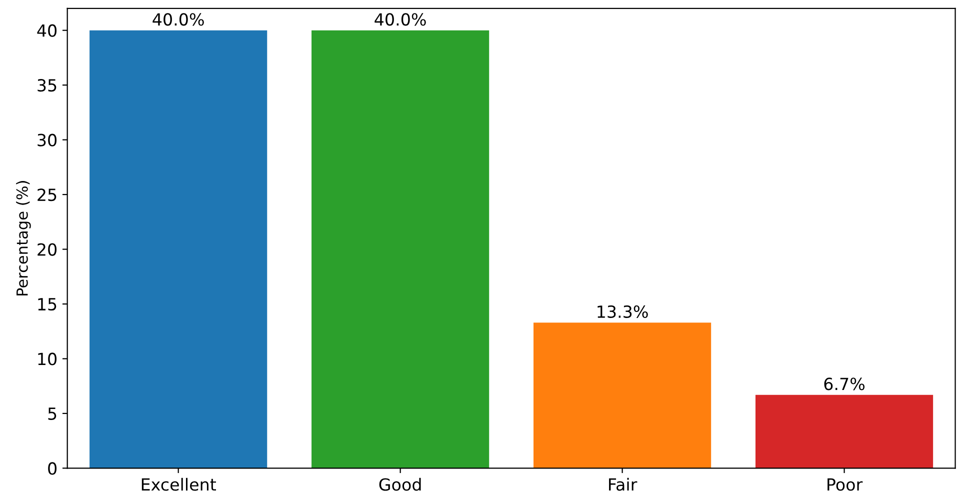 The width and height of the screenshot is (962, 497). What do you see at coordinates (52, 414) in the screenshot?
I see `y-tick-label: 5` at bounding box center [52, 414].